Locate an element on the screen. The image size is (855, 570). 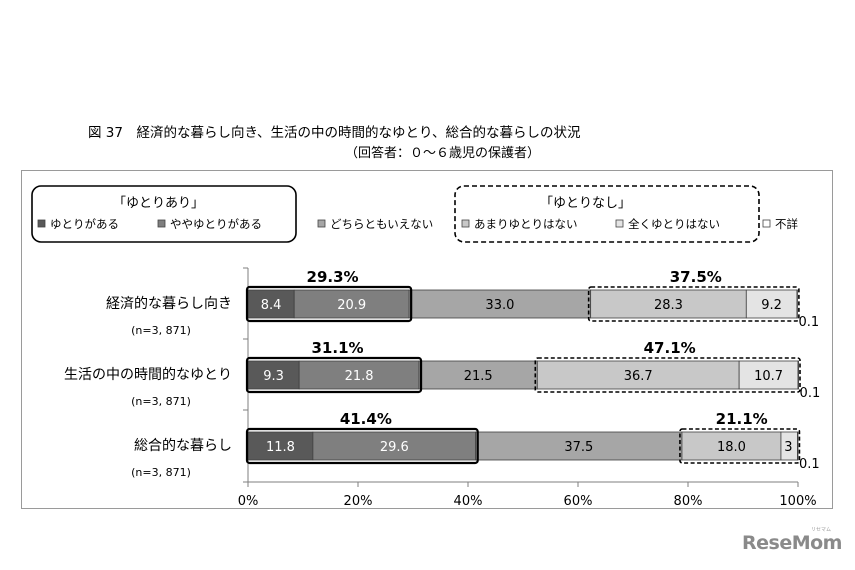
bar-value-label-1-4: 10.7 is located at coordinates (768, 376).